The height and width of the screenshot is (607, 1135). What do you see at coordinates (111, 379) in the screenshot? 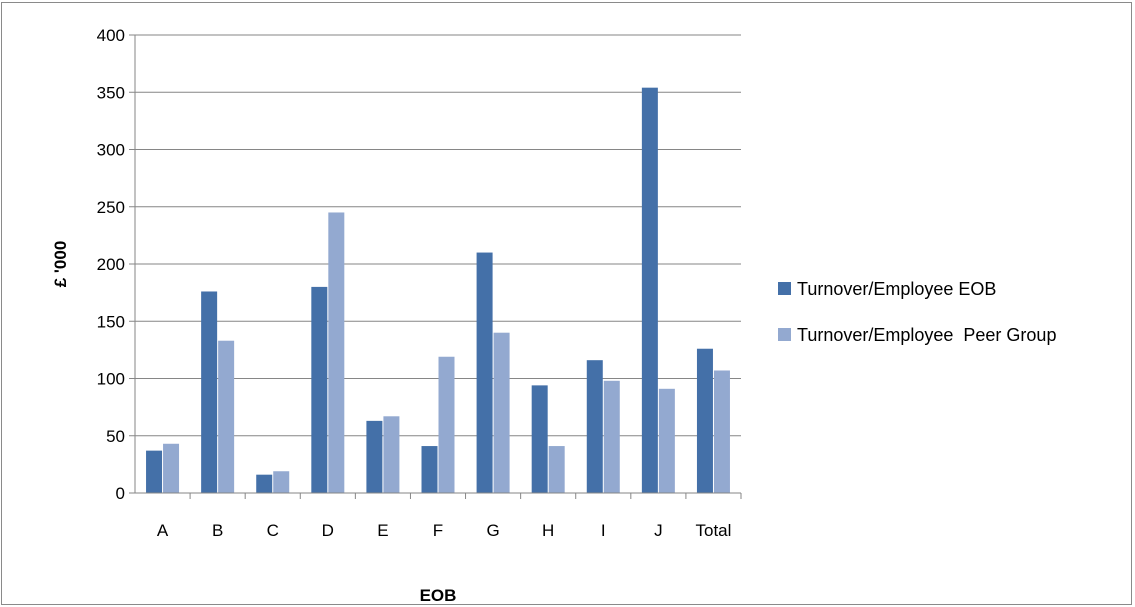
I see `y-tick-label: 100` at bounding box center [111, 379].